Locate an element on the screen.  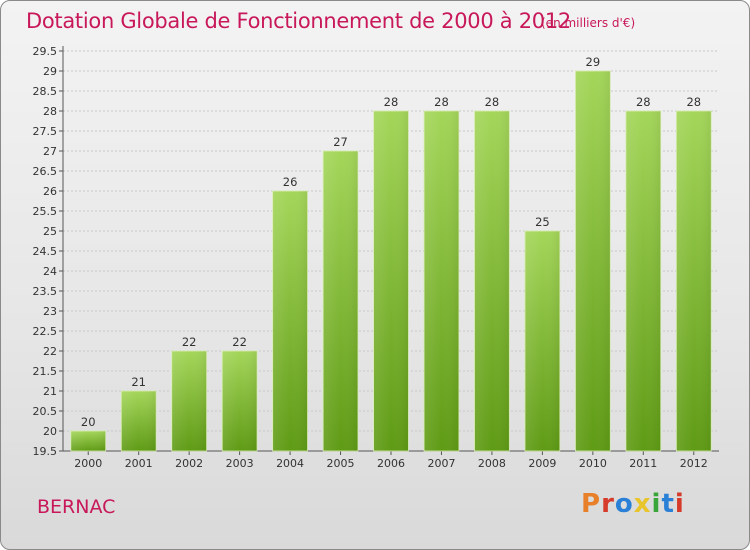
y-tick-label: 24.5 is located at coordinates (45, 251).